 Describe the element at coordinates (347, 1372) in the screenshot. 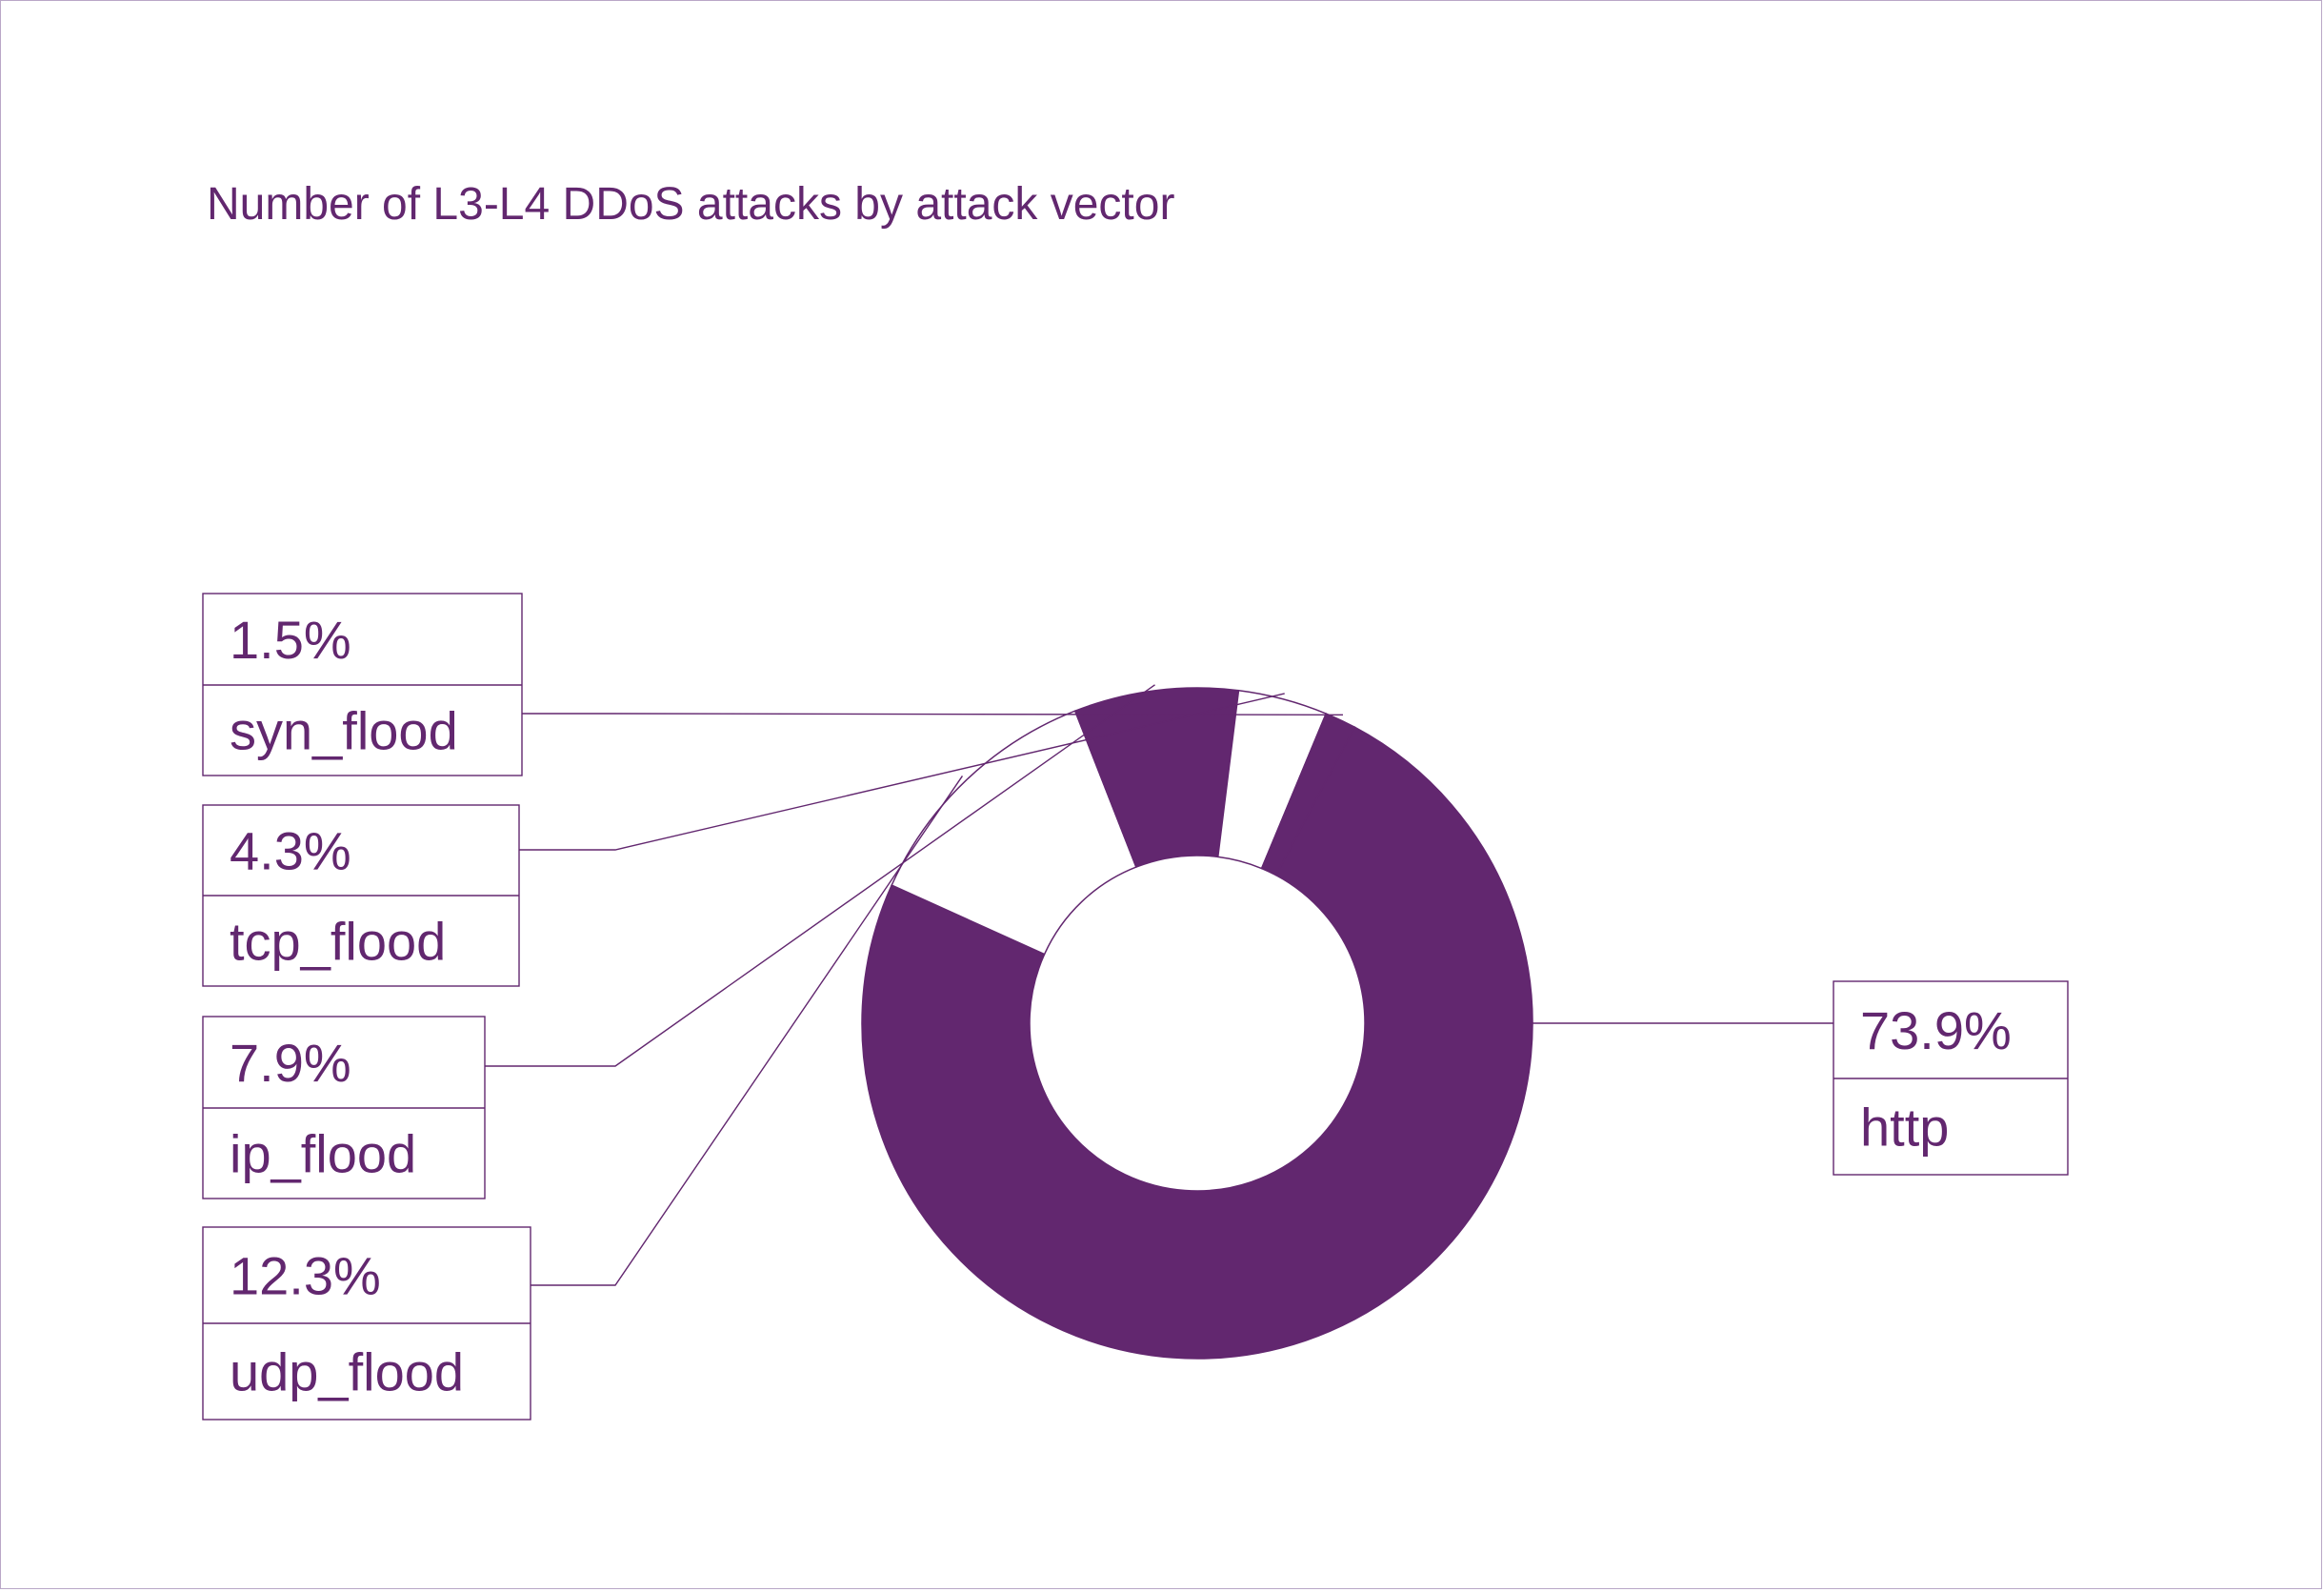

I see `category-label-udp_flood: udp_flood` at that location.